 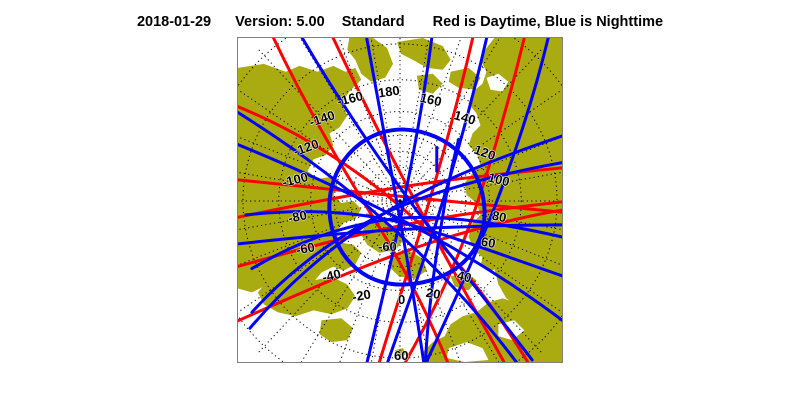 What do you see at coordinates (401, 353) in the screenshot?
I see `land-island-small` at bounding box center [401, 353].